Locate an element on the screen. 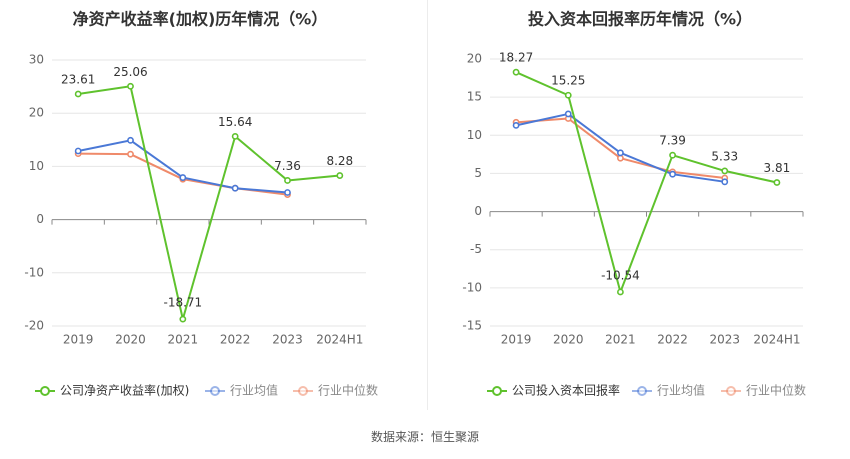  y-tick-label: -5 is located at coordinates (476, 249).